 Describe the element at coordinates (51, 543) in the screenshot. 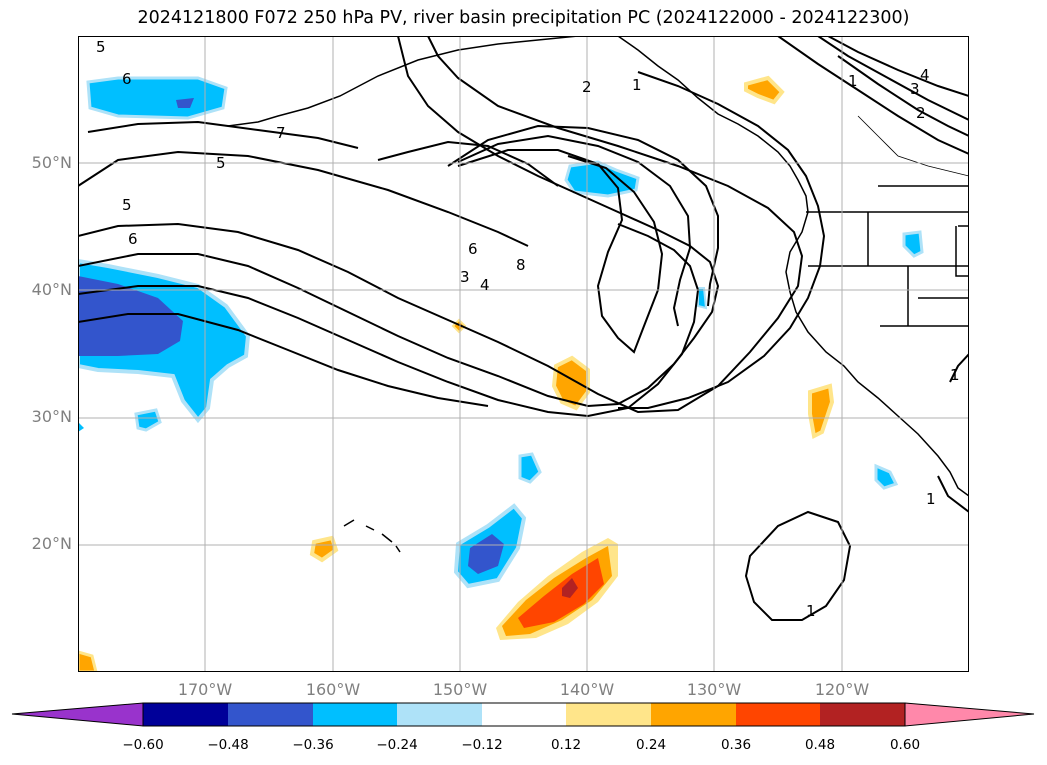

I see `lat-label: 20°N` at that location.